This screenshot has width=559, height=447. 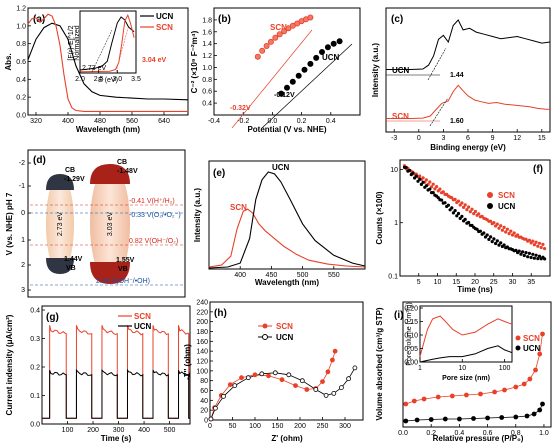 I want to click on panel-h-ytick-label: 240, so click(x=202, y=303).